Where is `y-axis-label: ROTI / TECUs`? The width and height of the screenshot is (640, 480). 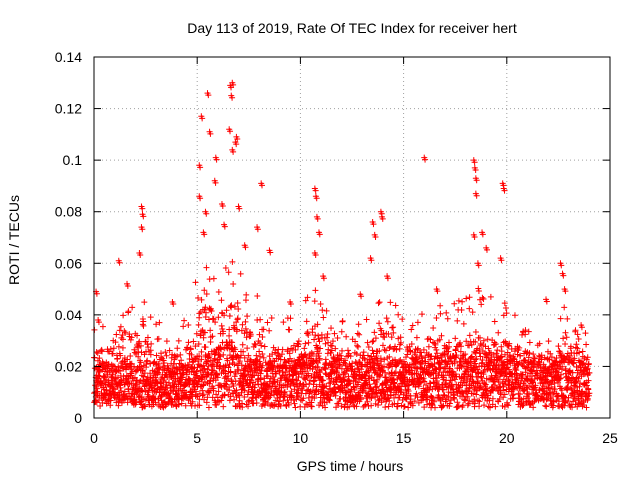
y-axis-label: ROTI / TECUs is located at coordinates (14, 240).